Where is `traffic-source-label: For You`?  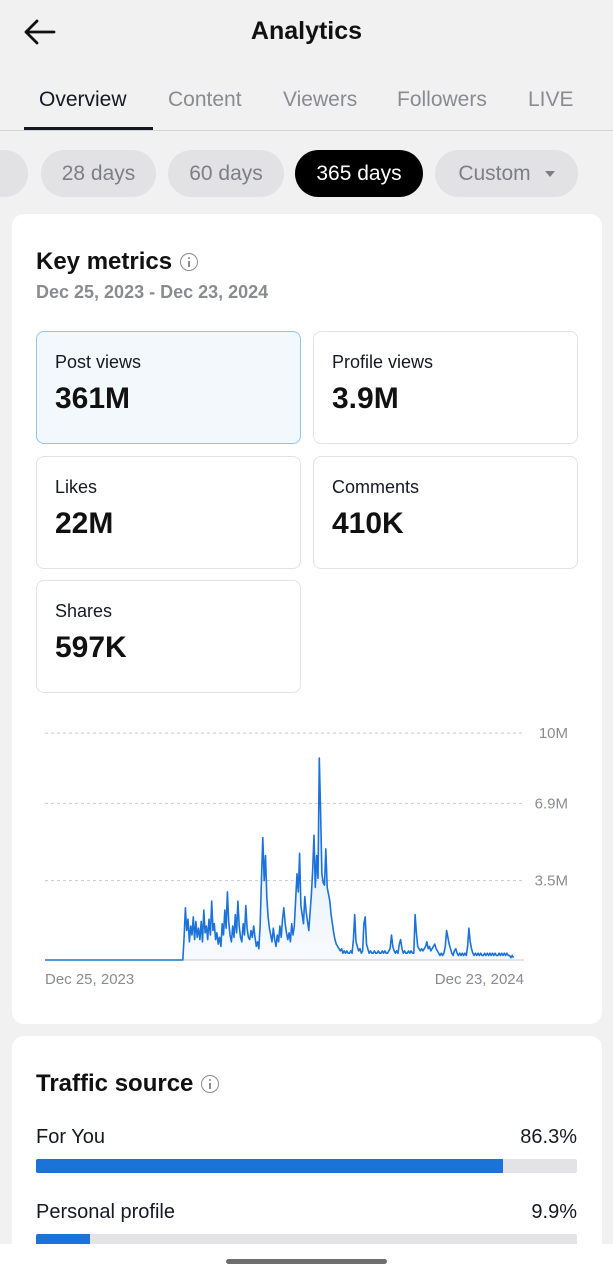
traffic-source-label: For You is located at coordinates (70, 1137).